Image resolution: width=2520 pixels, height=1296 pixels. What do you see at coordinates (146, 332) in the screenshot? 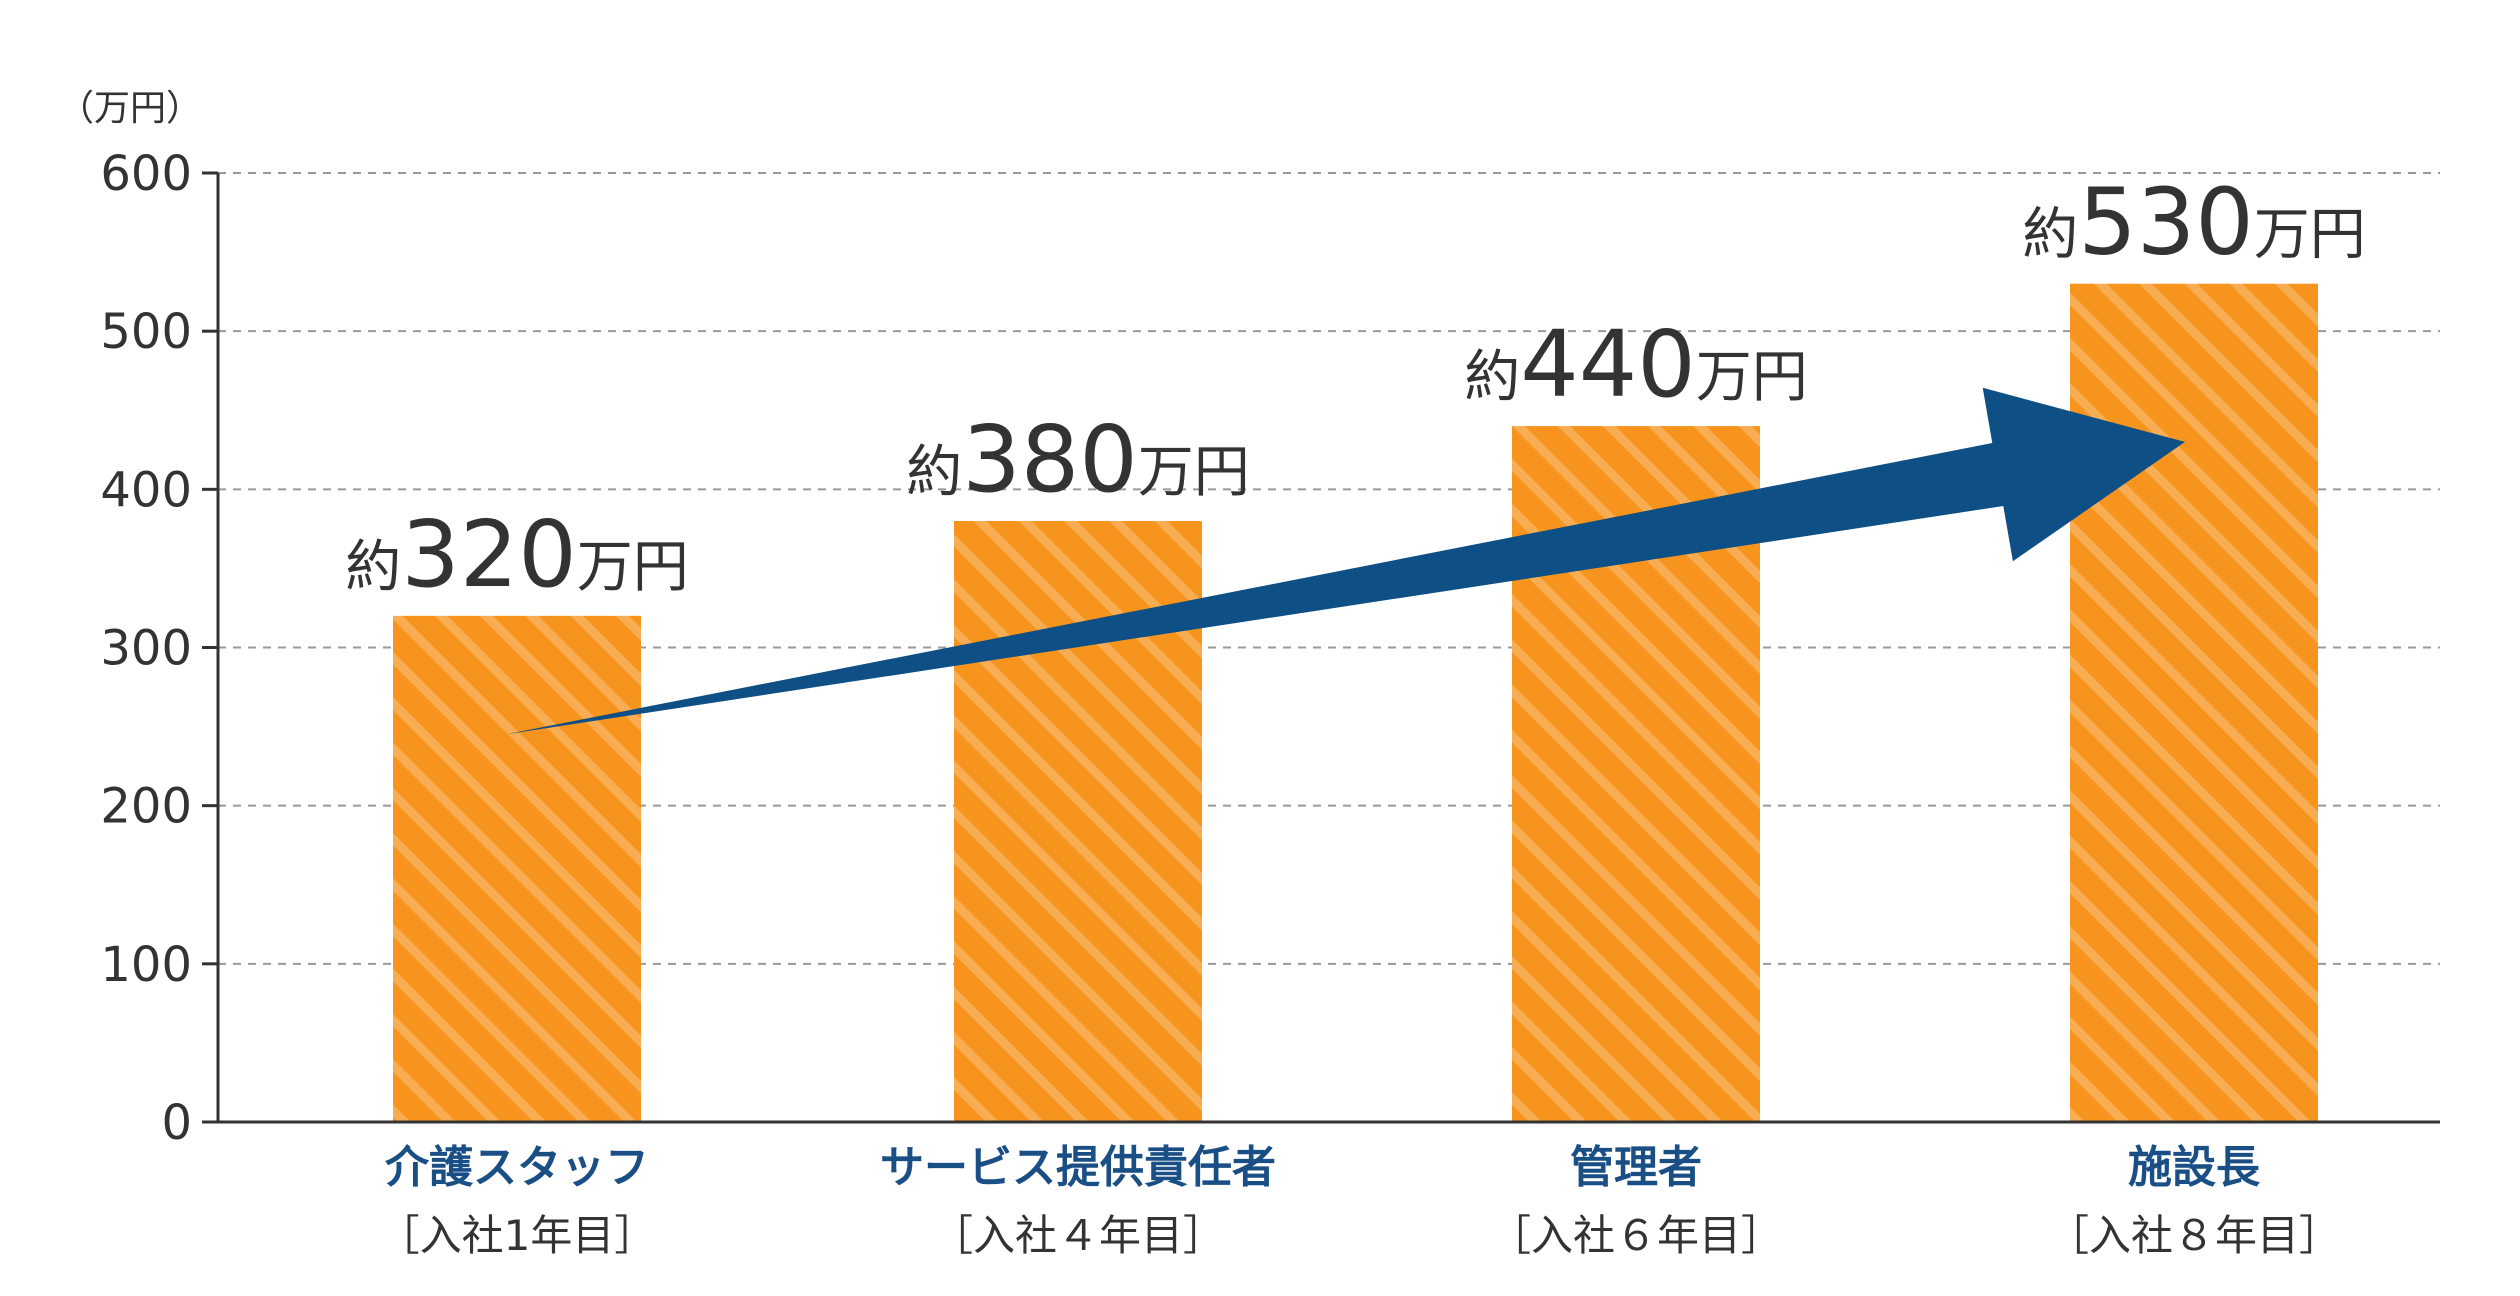
I see `y-tick-label: 500` at bounding box center [146, 332].